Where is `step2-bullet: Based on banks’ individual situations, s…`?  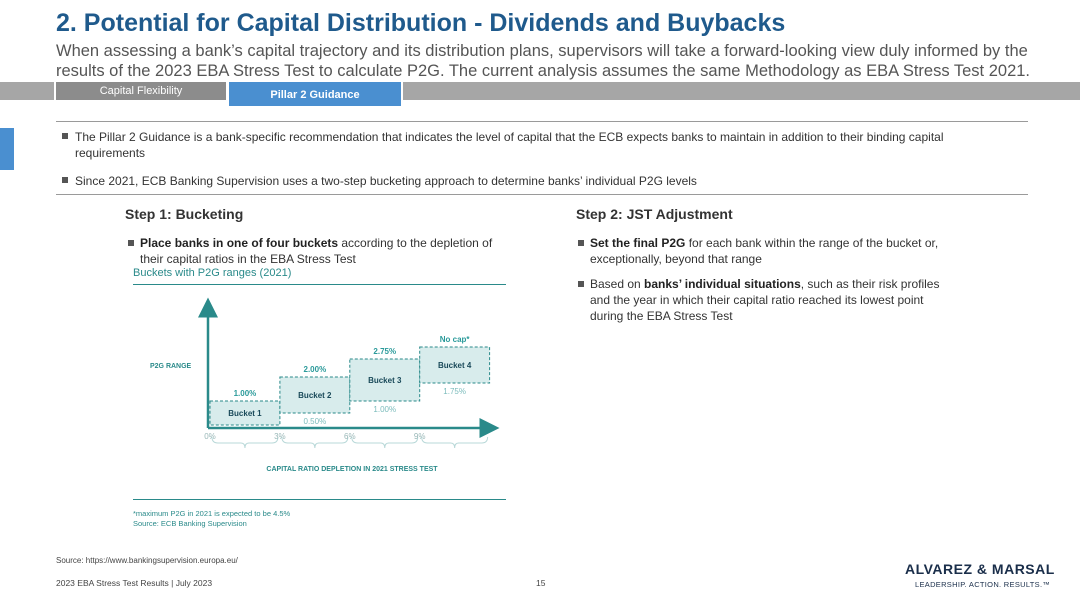
step2-bullet: Based on banks’ individual situations, s… is located at coordinates (765, 300).